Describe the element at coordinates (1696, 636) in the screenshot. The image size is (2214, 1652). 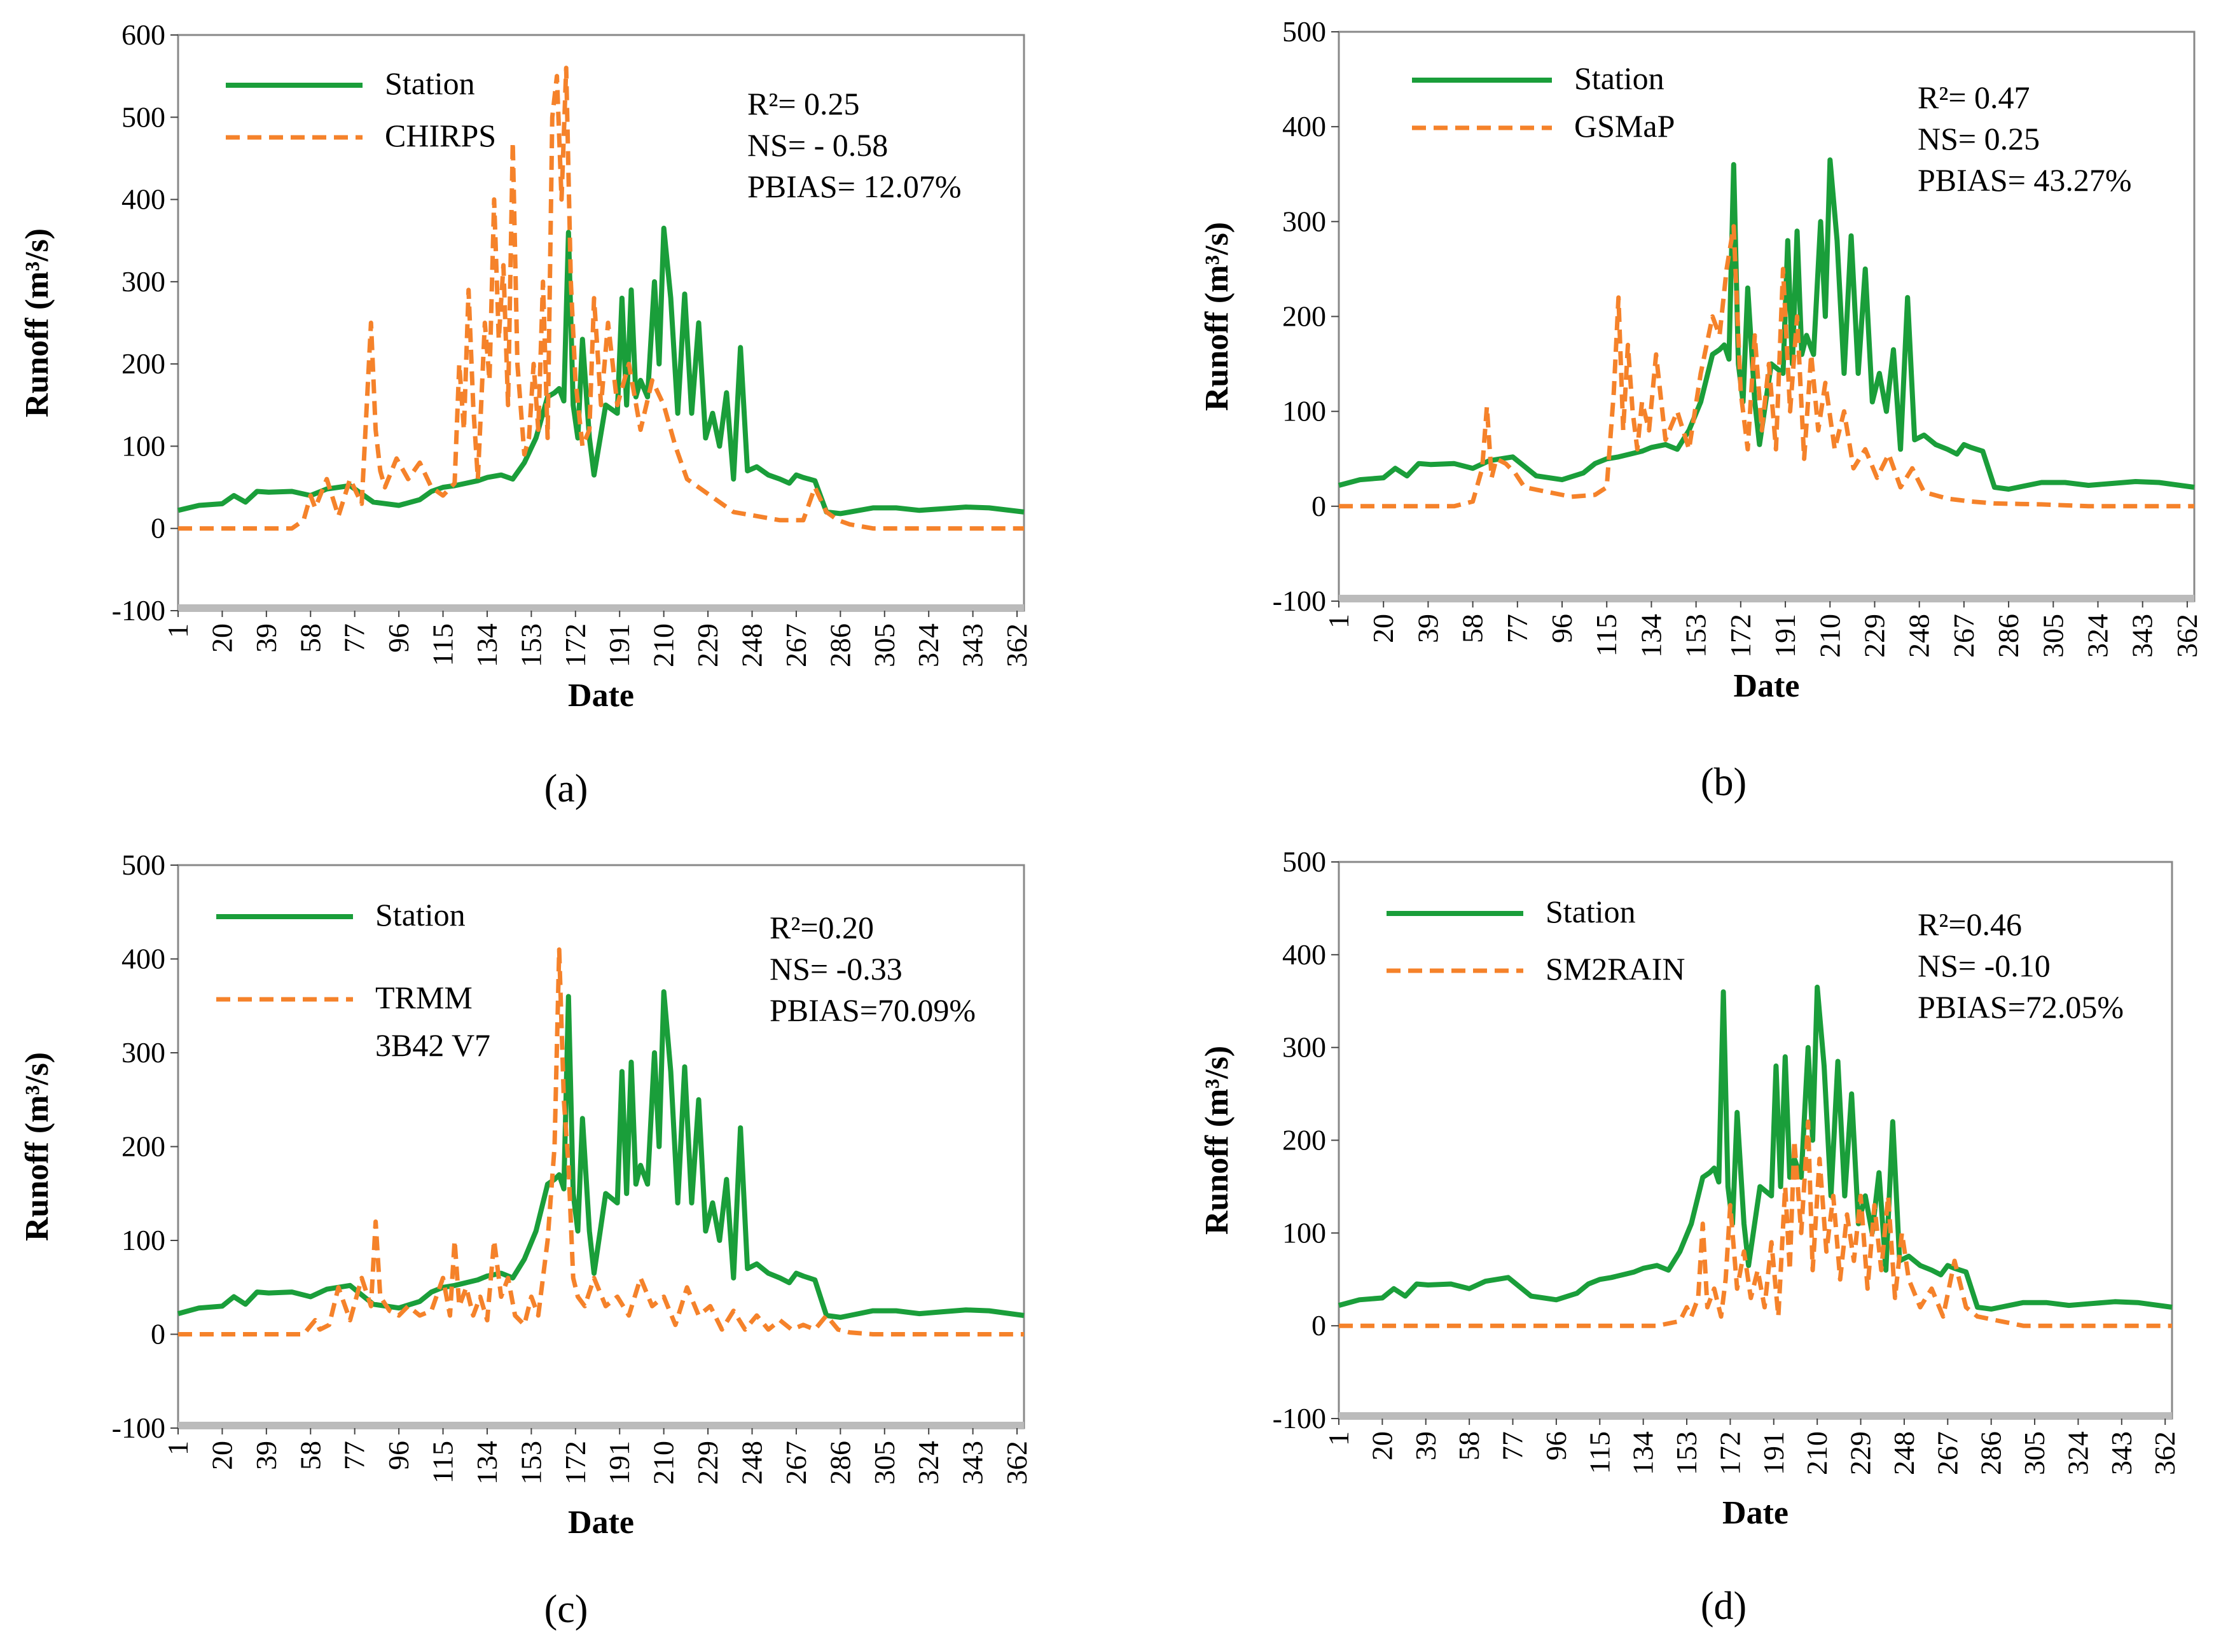
I see `x-tick-label: 153` at that location.